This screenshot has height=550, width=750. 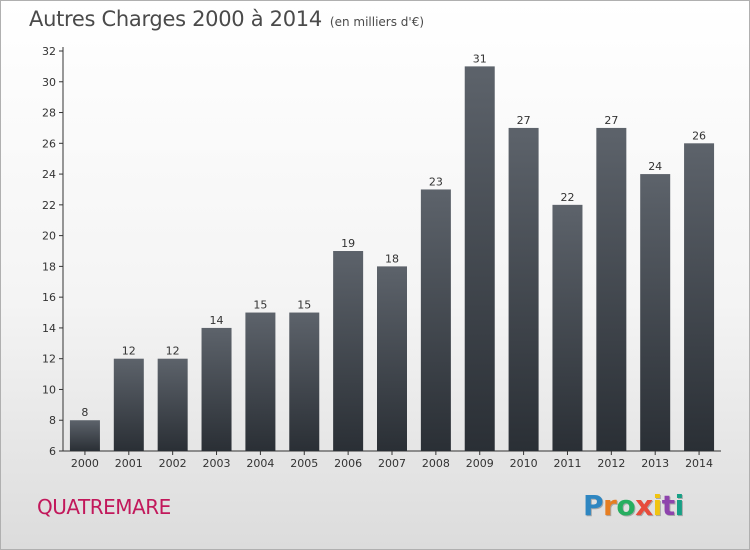 What do you see at coordinates (49, 389) in the screenshot?
I see `y-tick-label: 10` at bounding box center [49, 389].